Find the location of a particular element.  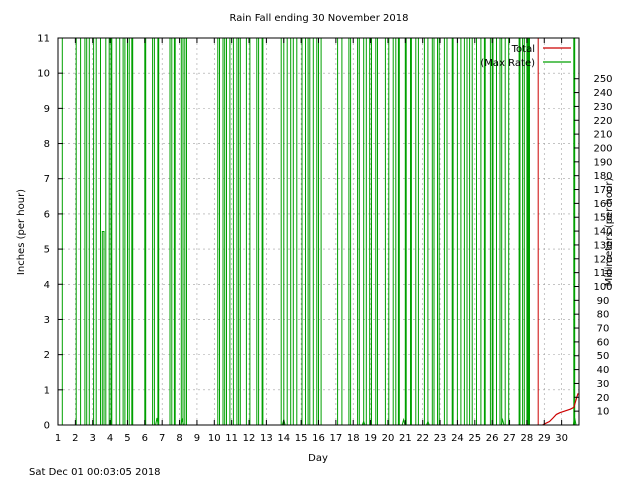

x-tick-label: 23 is located at coordinates (440, 438).